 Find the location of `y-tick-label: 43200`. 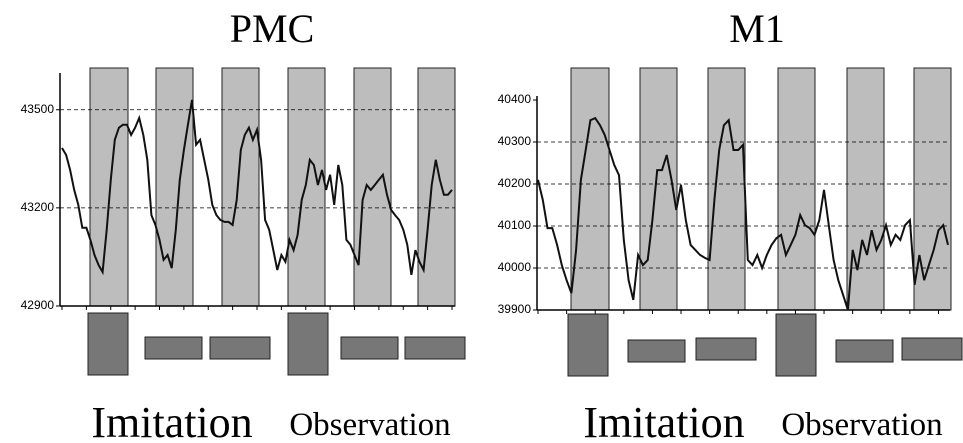

y-tick-label: 43200 is located at coordinates (38, 207).